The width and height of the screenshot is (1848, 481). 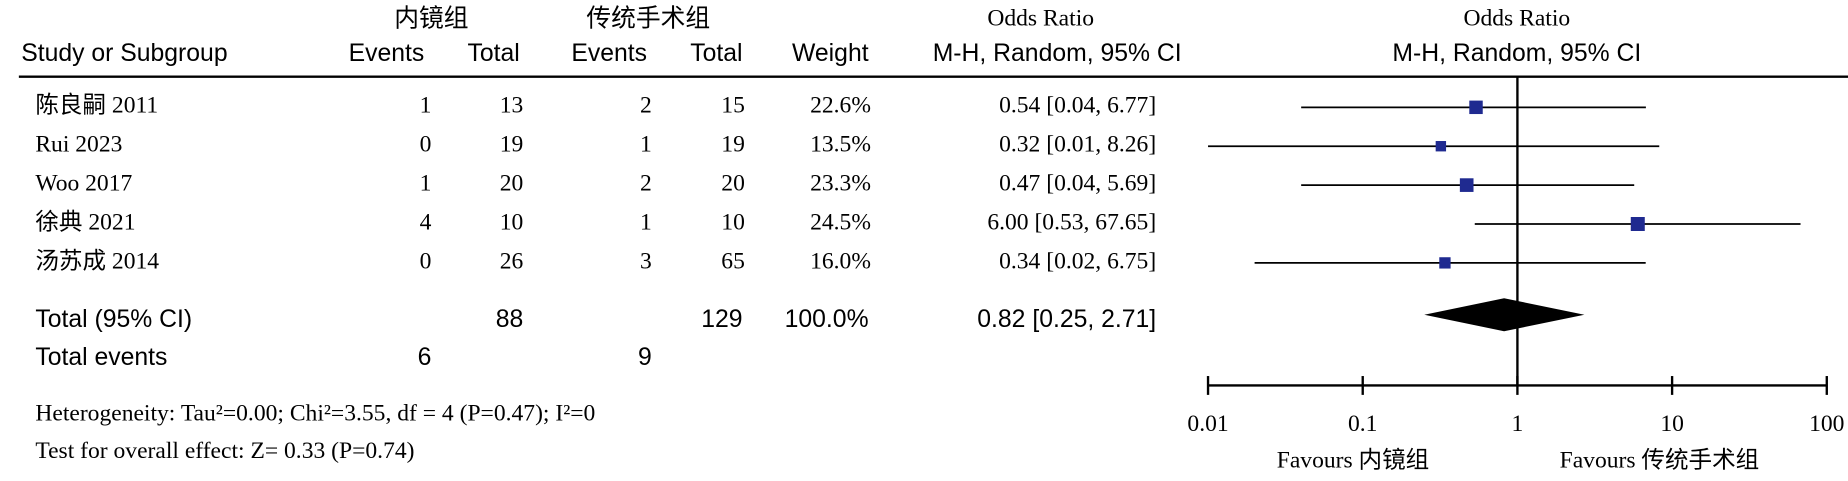 What do you see at coordinates (1504, 315) in the screenshot?
I see `summary-diamond` at bounding box center [1504, 315].